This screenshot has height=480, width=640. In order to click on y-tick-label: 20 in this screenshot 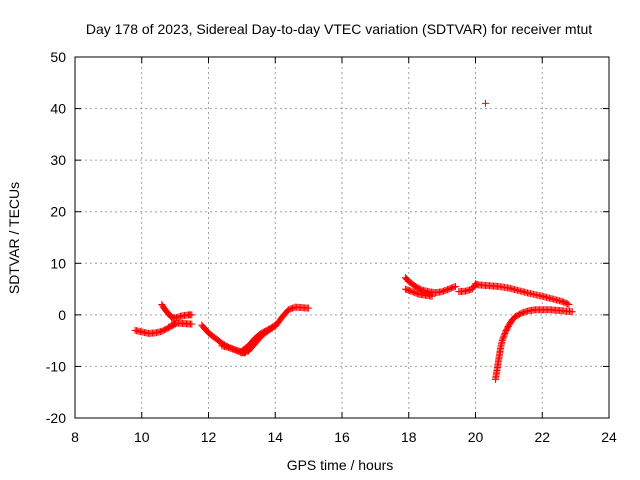, I will do `click(58, 212)`.